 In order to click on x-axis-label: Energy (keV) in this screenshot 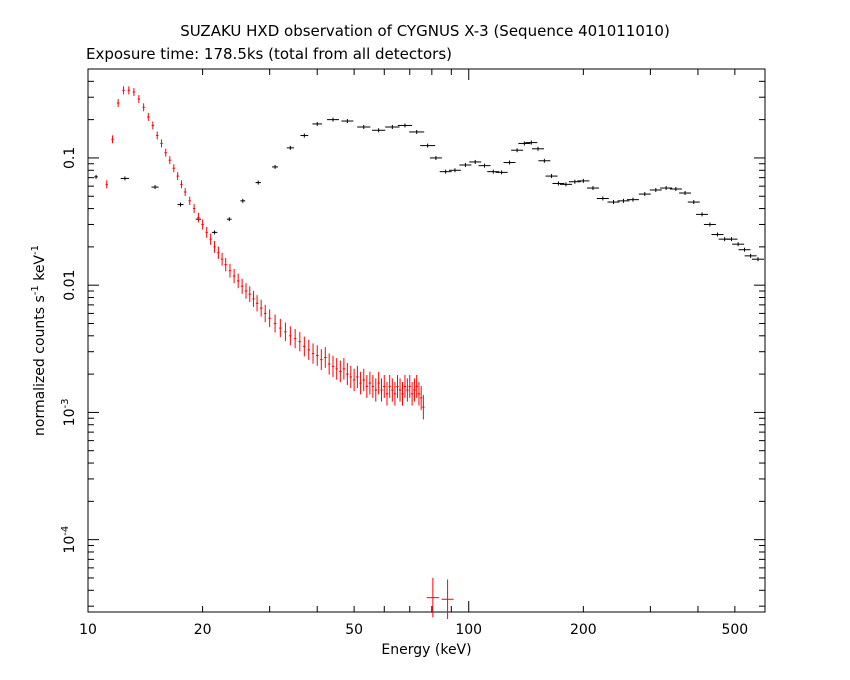, I will do `click(426, 650)`.